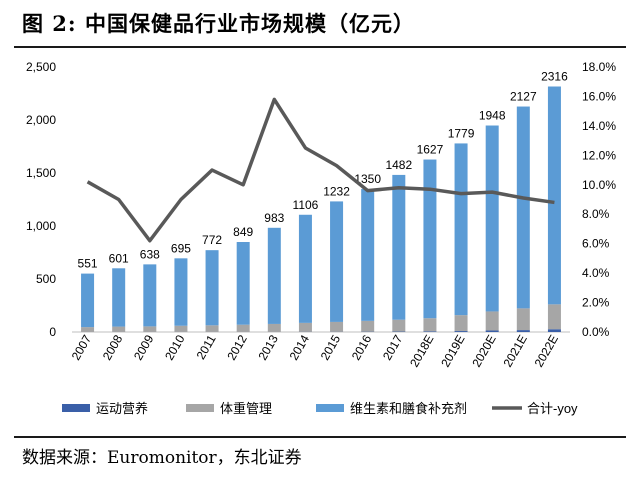 This screenshot has width=640, height=477. I want to click on bar-total-label: 1627, so click(430, 150).